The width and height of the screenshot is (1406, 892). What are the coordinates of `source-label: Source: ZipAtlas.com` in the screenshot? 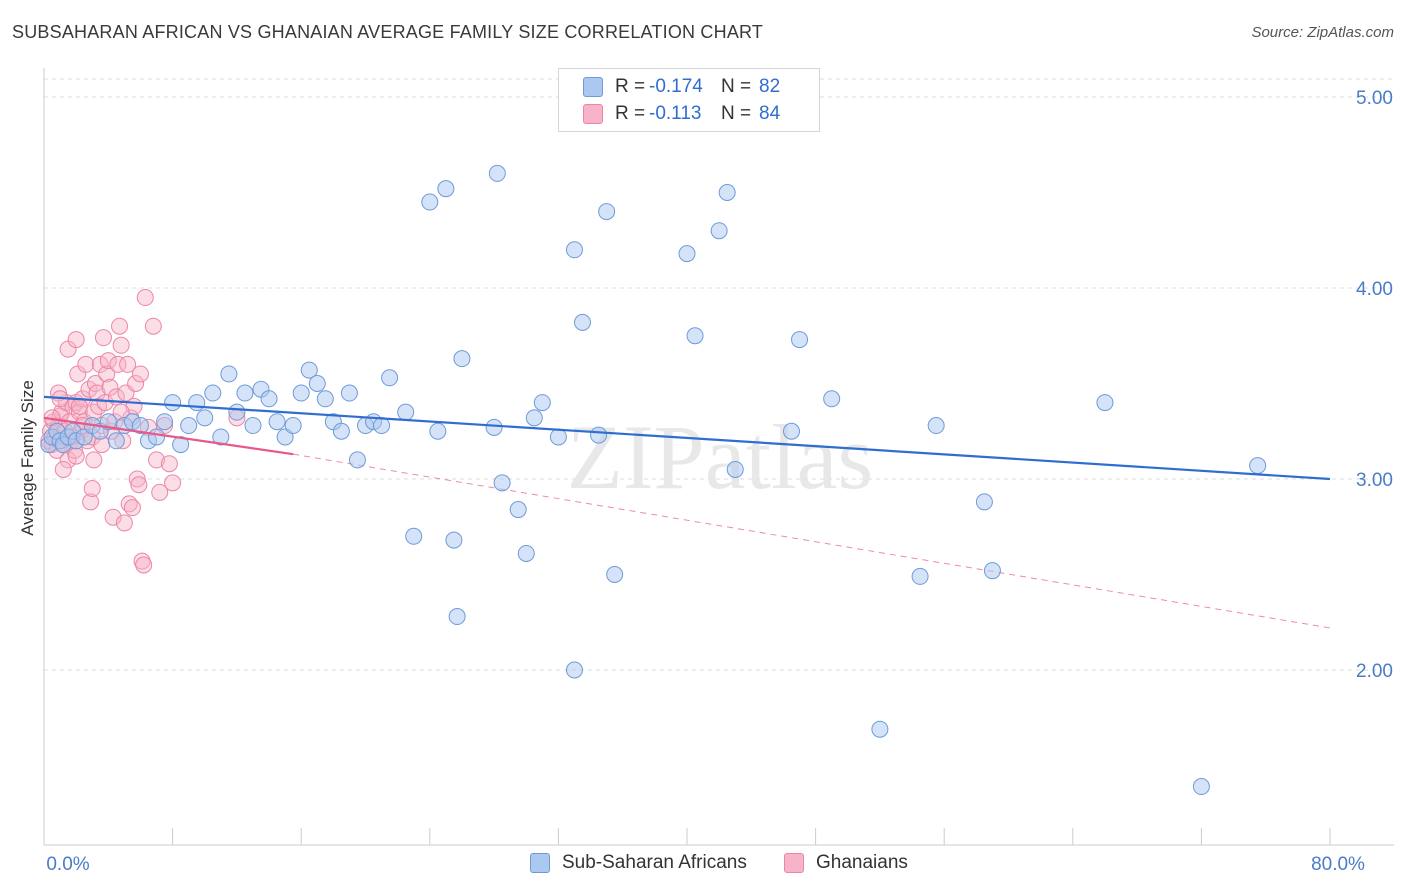 It's located at (1322, 32).